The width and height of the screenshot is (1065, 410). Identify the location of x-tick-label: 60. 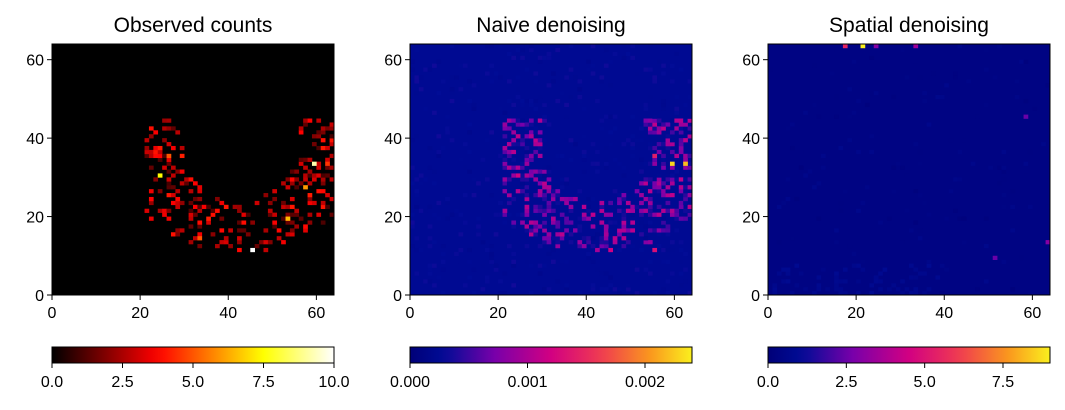
(1032, 313).